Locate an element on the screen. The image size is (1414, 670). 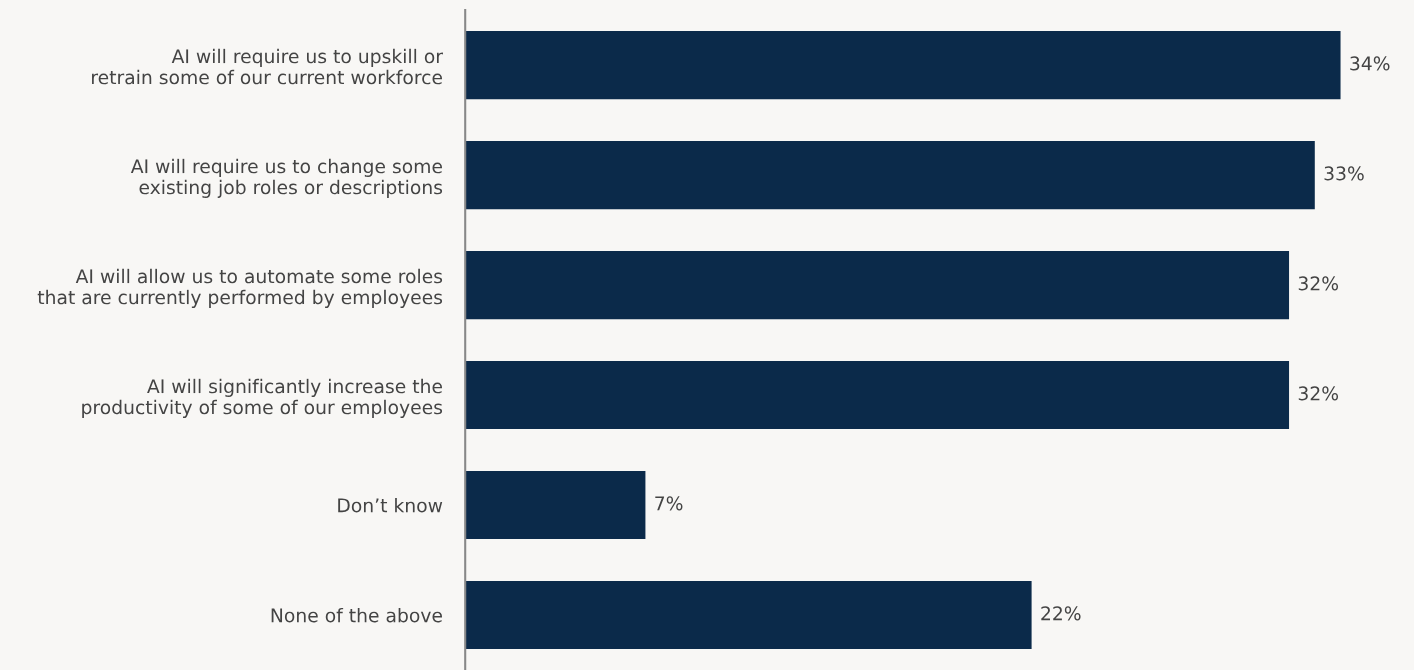
y-tick-label: AI will significantly increase the productivity of some of our employees is located at coordinates (262, 398).